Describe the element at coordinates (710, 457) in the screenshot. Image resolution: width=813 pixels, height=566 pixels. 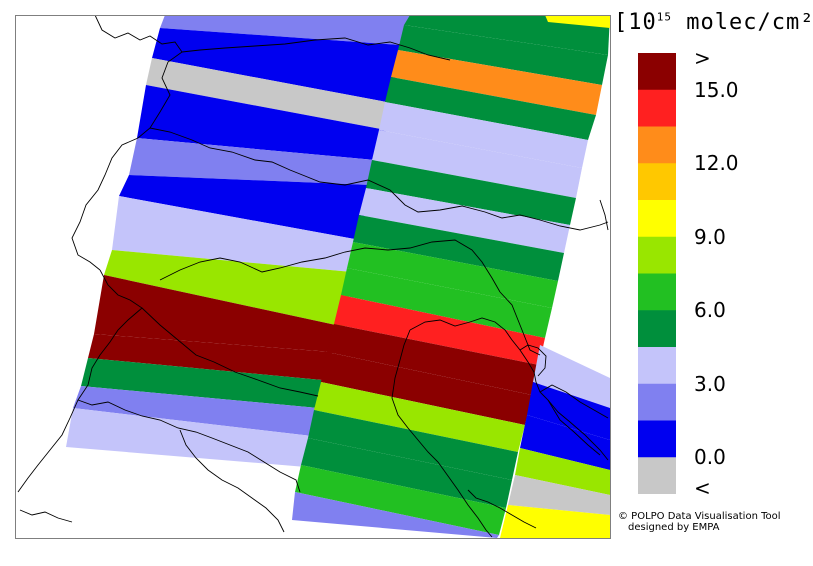
I see `colorbar-tick-0: 0.0` at that location.